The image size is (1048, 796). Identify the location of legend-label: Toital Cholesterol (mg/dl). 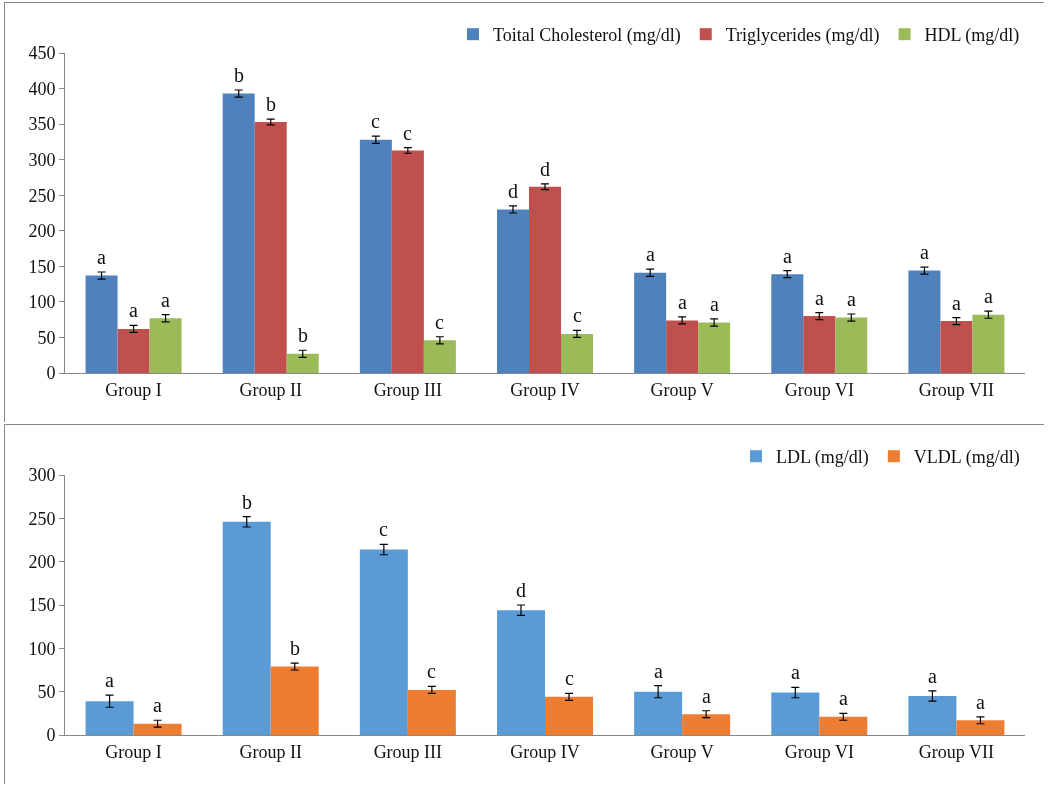
(587, 36).